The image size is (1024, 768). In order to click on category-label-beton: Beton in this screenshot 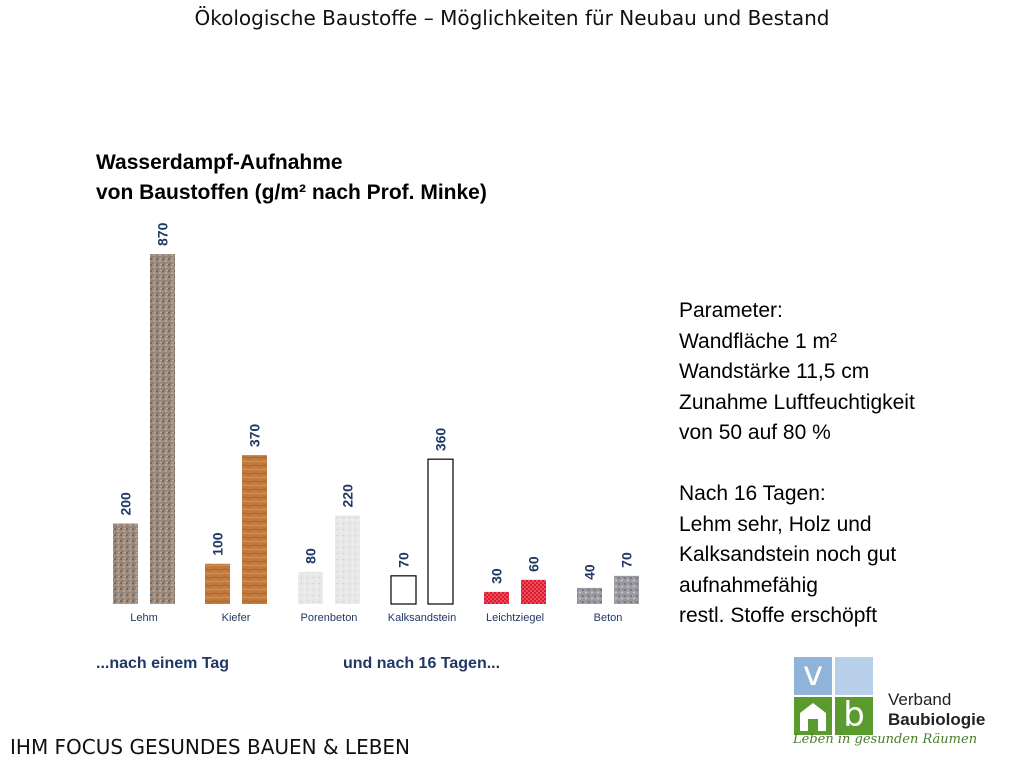, I will do `click(608, 618)`.